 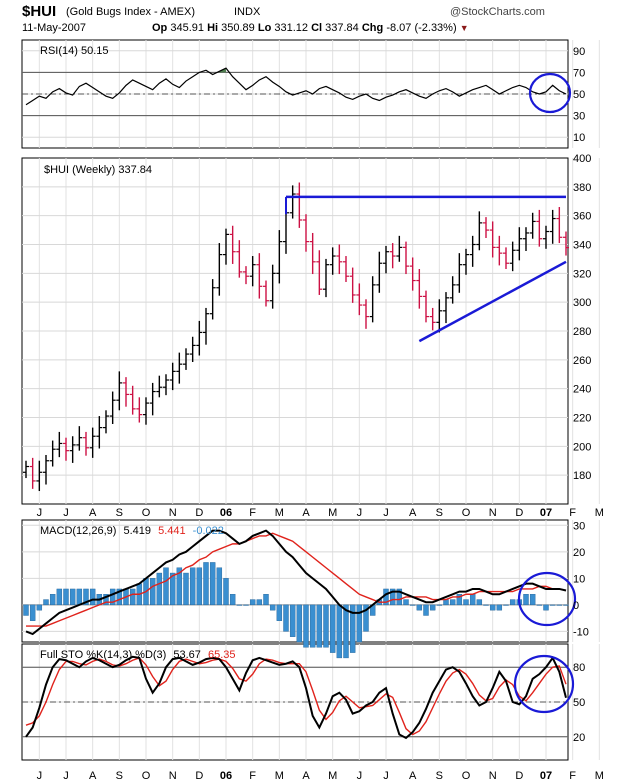 I want to click on macd-legend-signal: 5.441, so click(x=172, y=531).